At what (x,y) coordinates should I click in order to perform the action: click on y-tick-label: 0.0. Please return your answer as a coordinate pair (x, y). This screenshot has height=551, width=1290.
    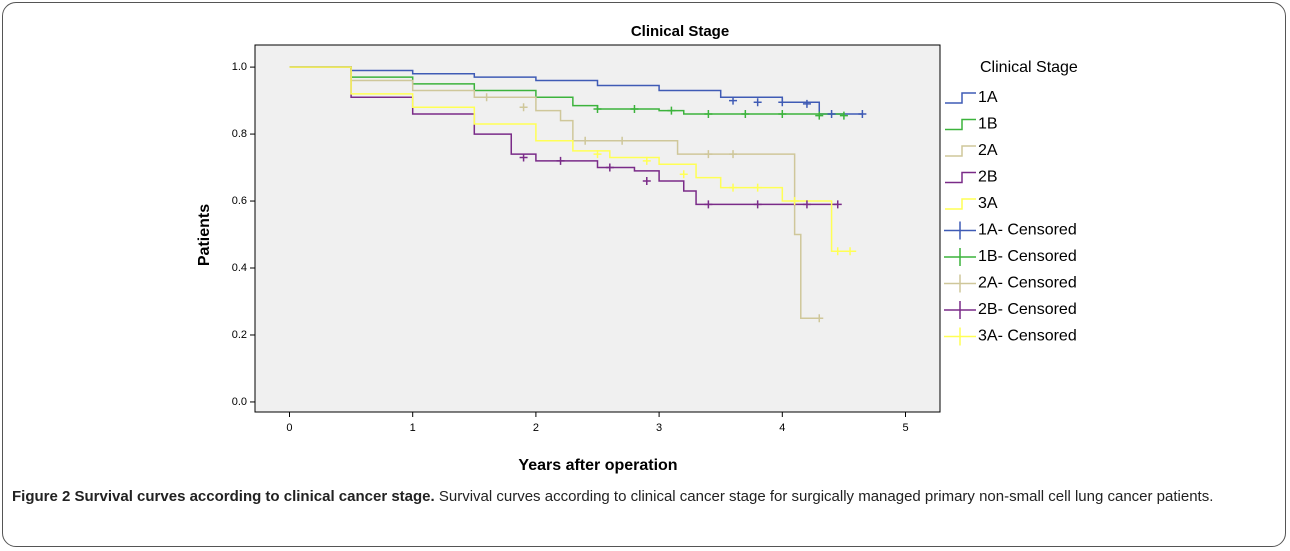
    Looking at the image, I should click on (239, 402).